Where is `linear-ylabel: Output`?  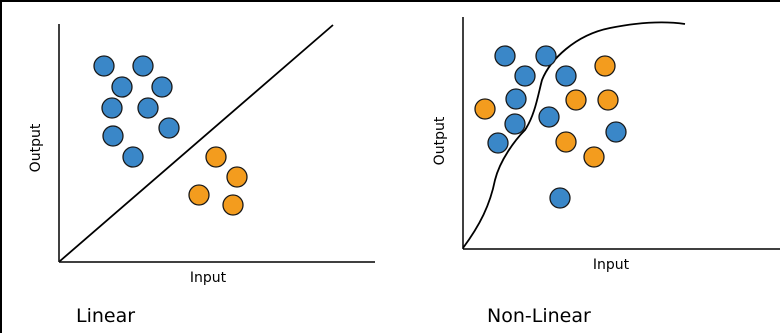
linear-ylabel: Output is located at coordinates (36, 147).